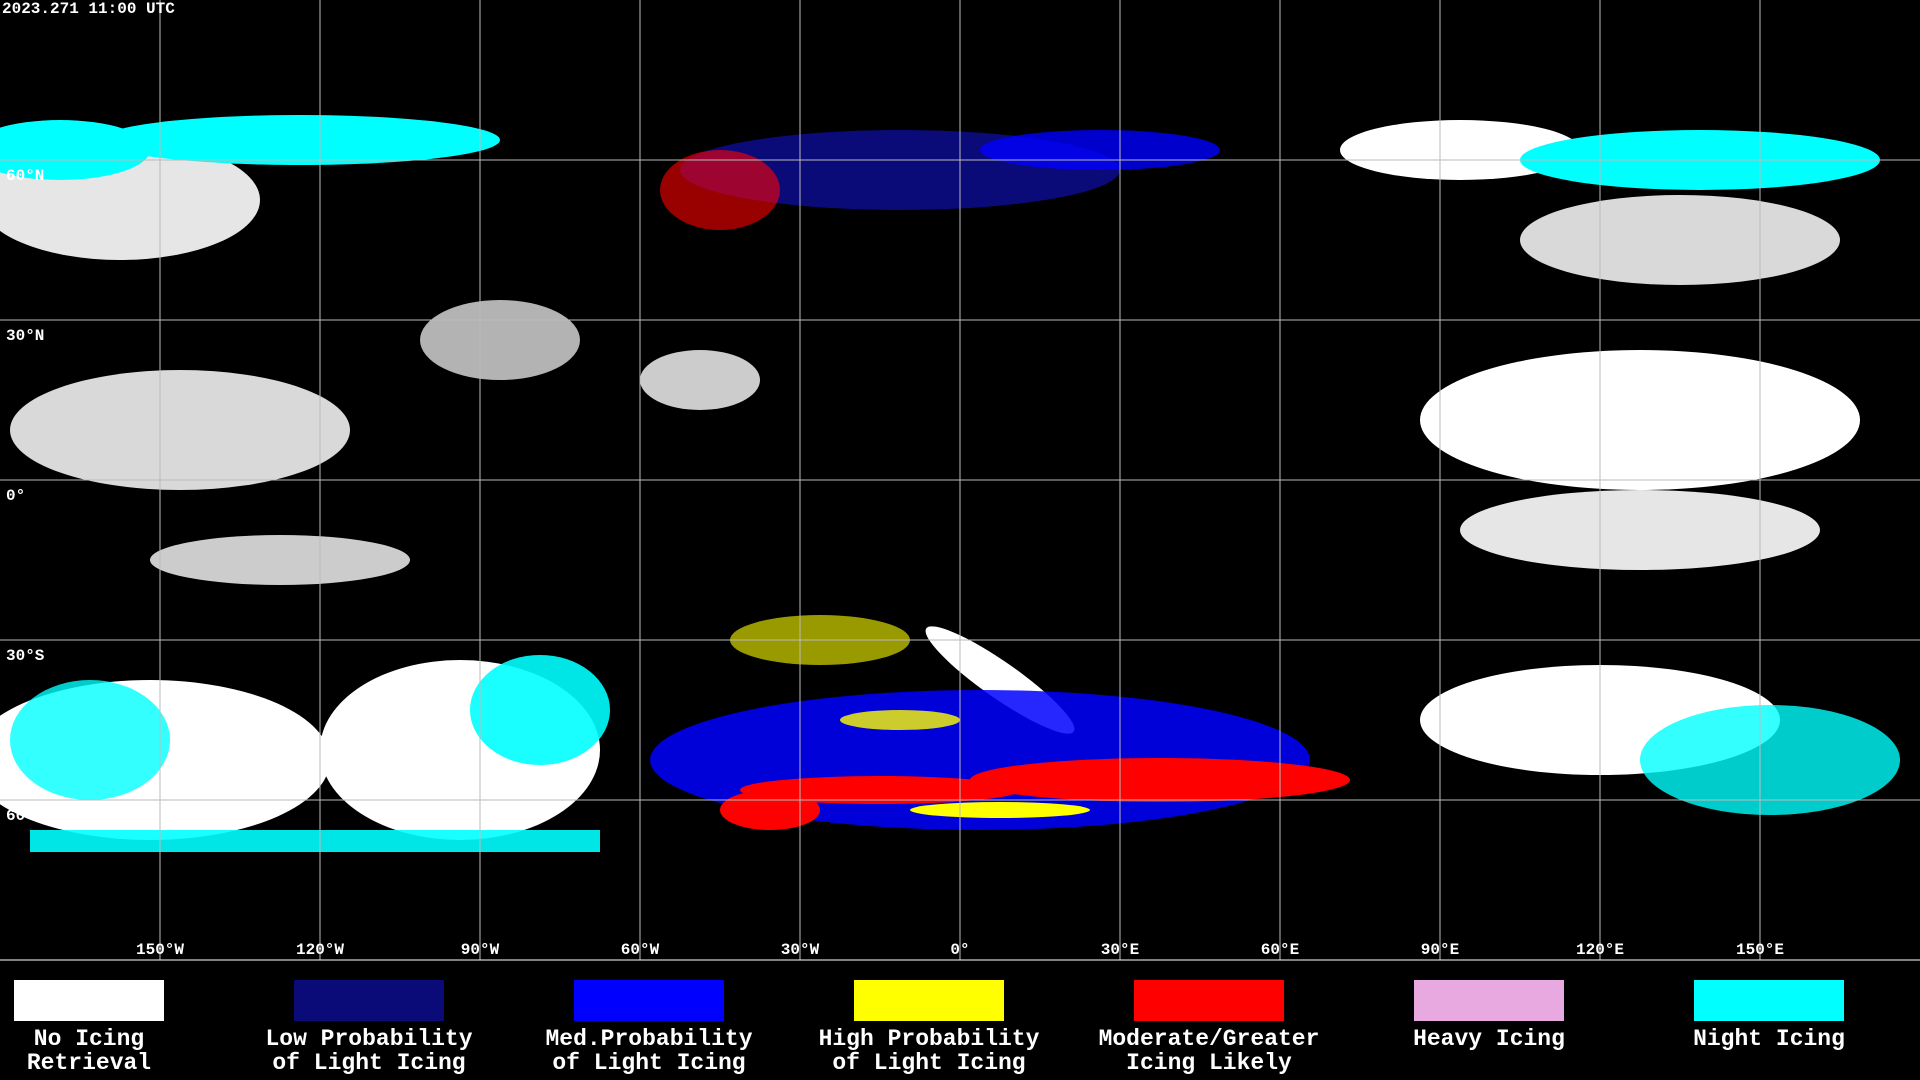 Image resolution: width=1920 pixels, height=1080 pixels. What do you see at coordinates (89, 1039) in the screenshot?
I see `legend-label: No Icing` at bounding box center [89, 1039].